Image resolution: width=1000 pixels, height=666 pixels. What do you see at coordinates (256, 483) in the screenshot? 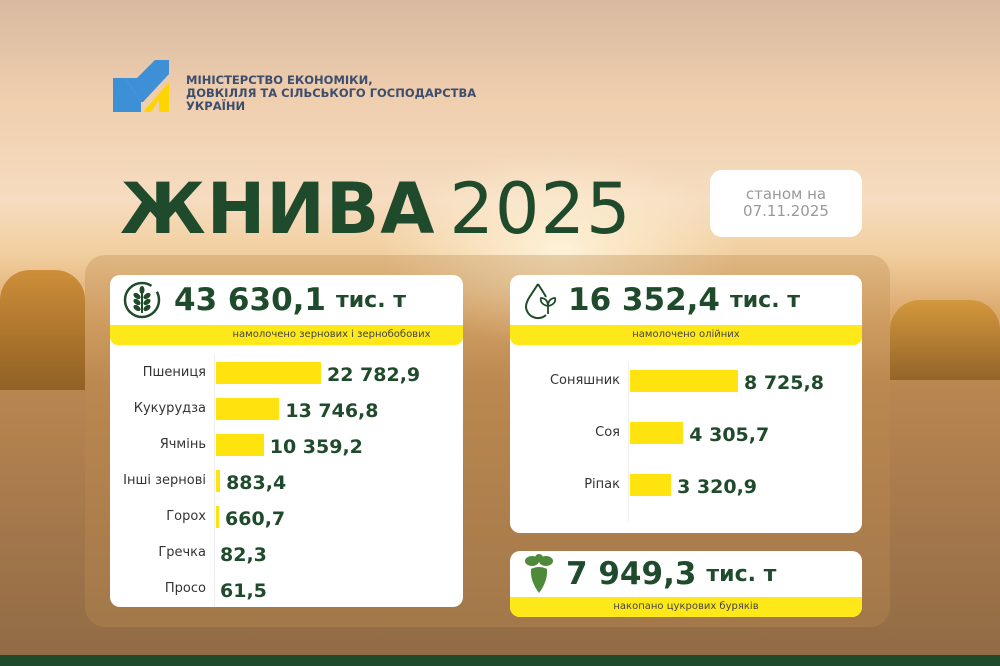
I see `value-label: 883,4` at bounding box center [256, 483].